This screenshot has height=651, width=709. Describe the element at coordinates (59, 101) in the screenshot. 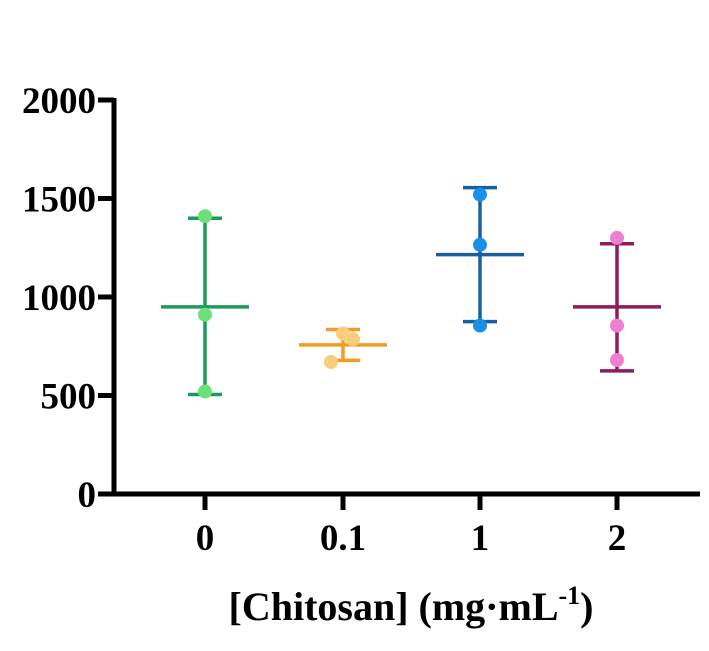

I see `y-tick-label: 2000` at that location.